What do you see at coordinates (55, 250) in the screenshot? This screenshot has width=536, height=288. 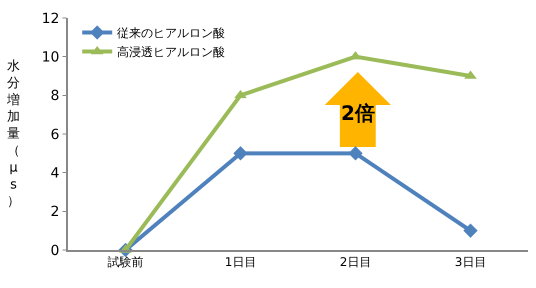 I see `y-tick-label: 0` at bounding box center [55, 250].